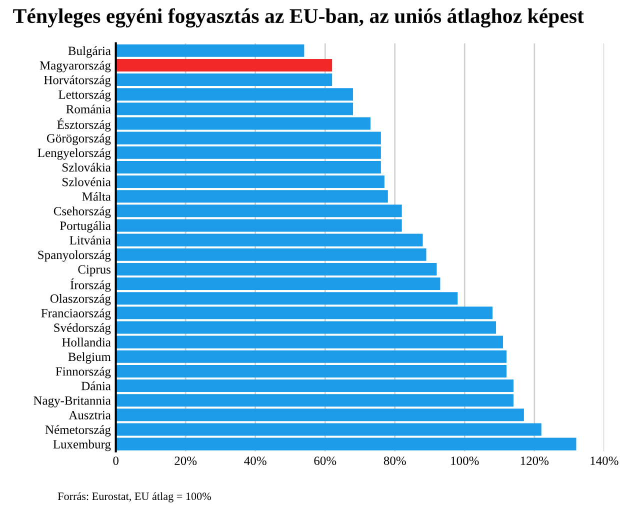 The image size is (640, 510). What do you see at coordinates (77, 81) in the screenshot?
I see `y-tick-label: Horvátország` at bounding box center [77, 81].